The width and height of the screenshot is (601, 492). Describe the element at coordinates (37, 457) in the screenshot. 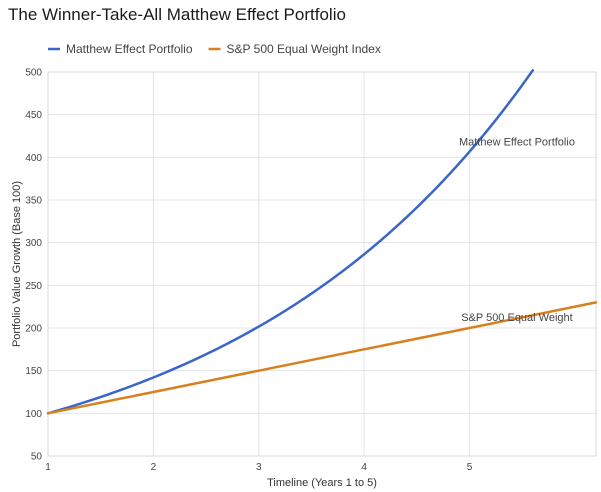

I see `y-tick-label: 50` at that location.